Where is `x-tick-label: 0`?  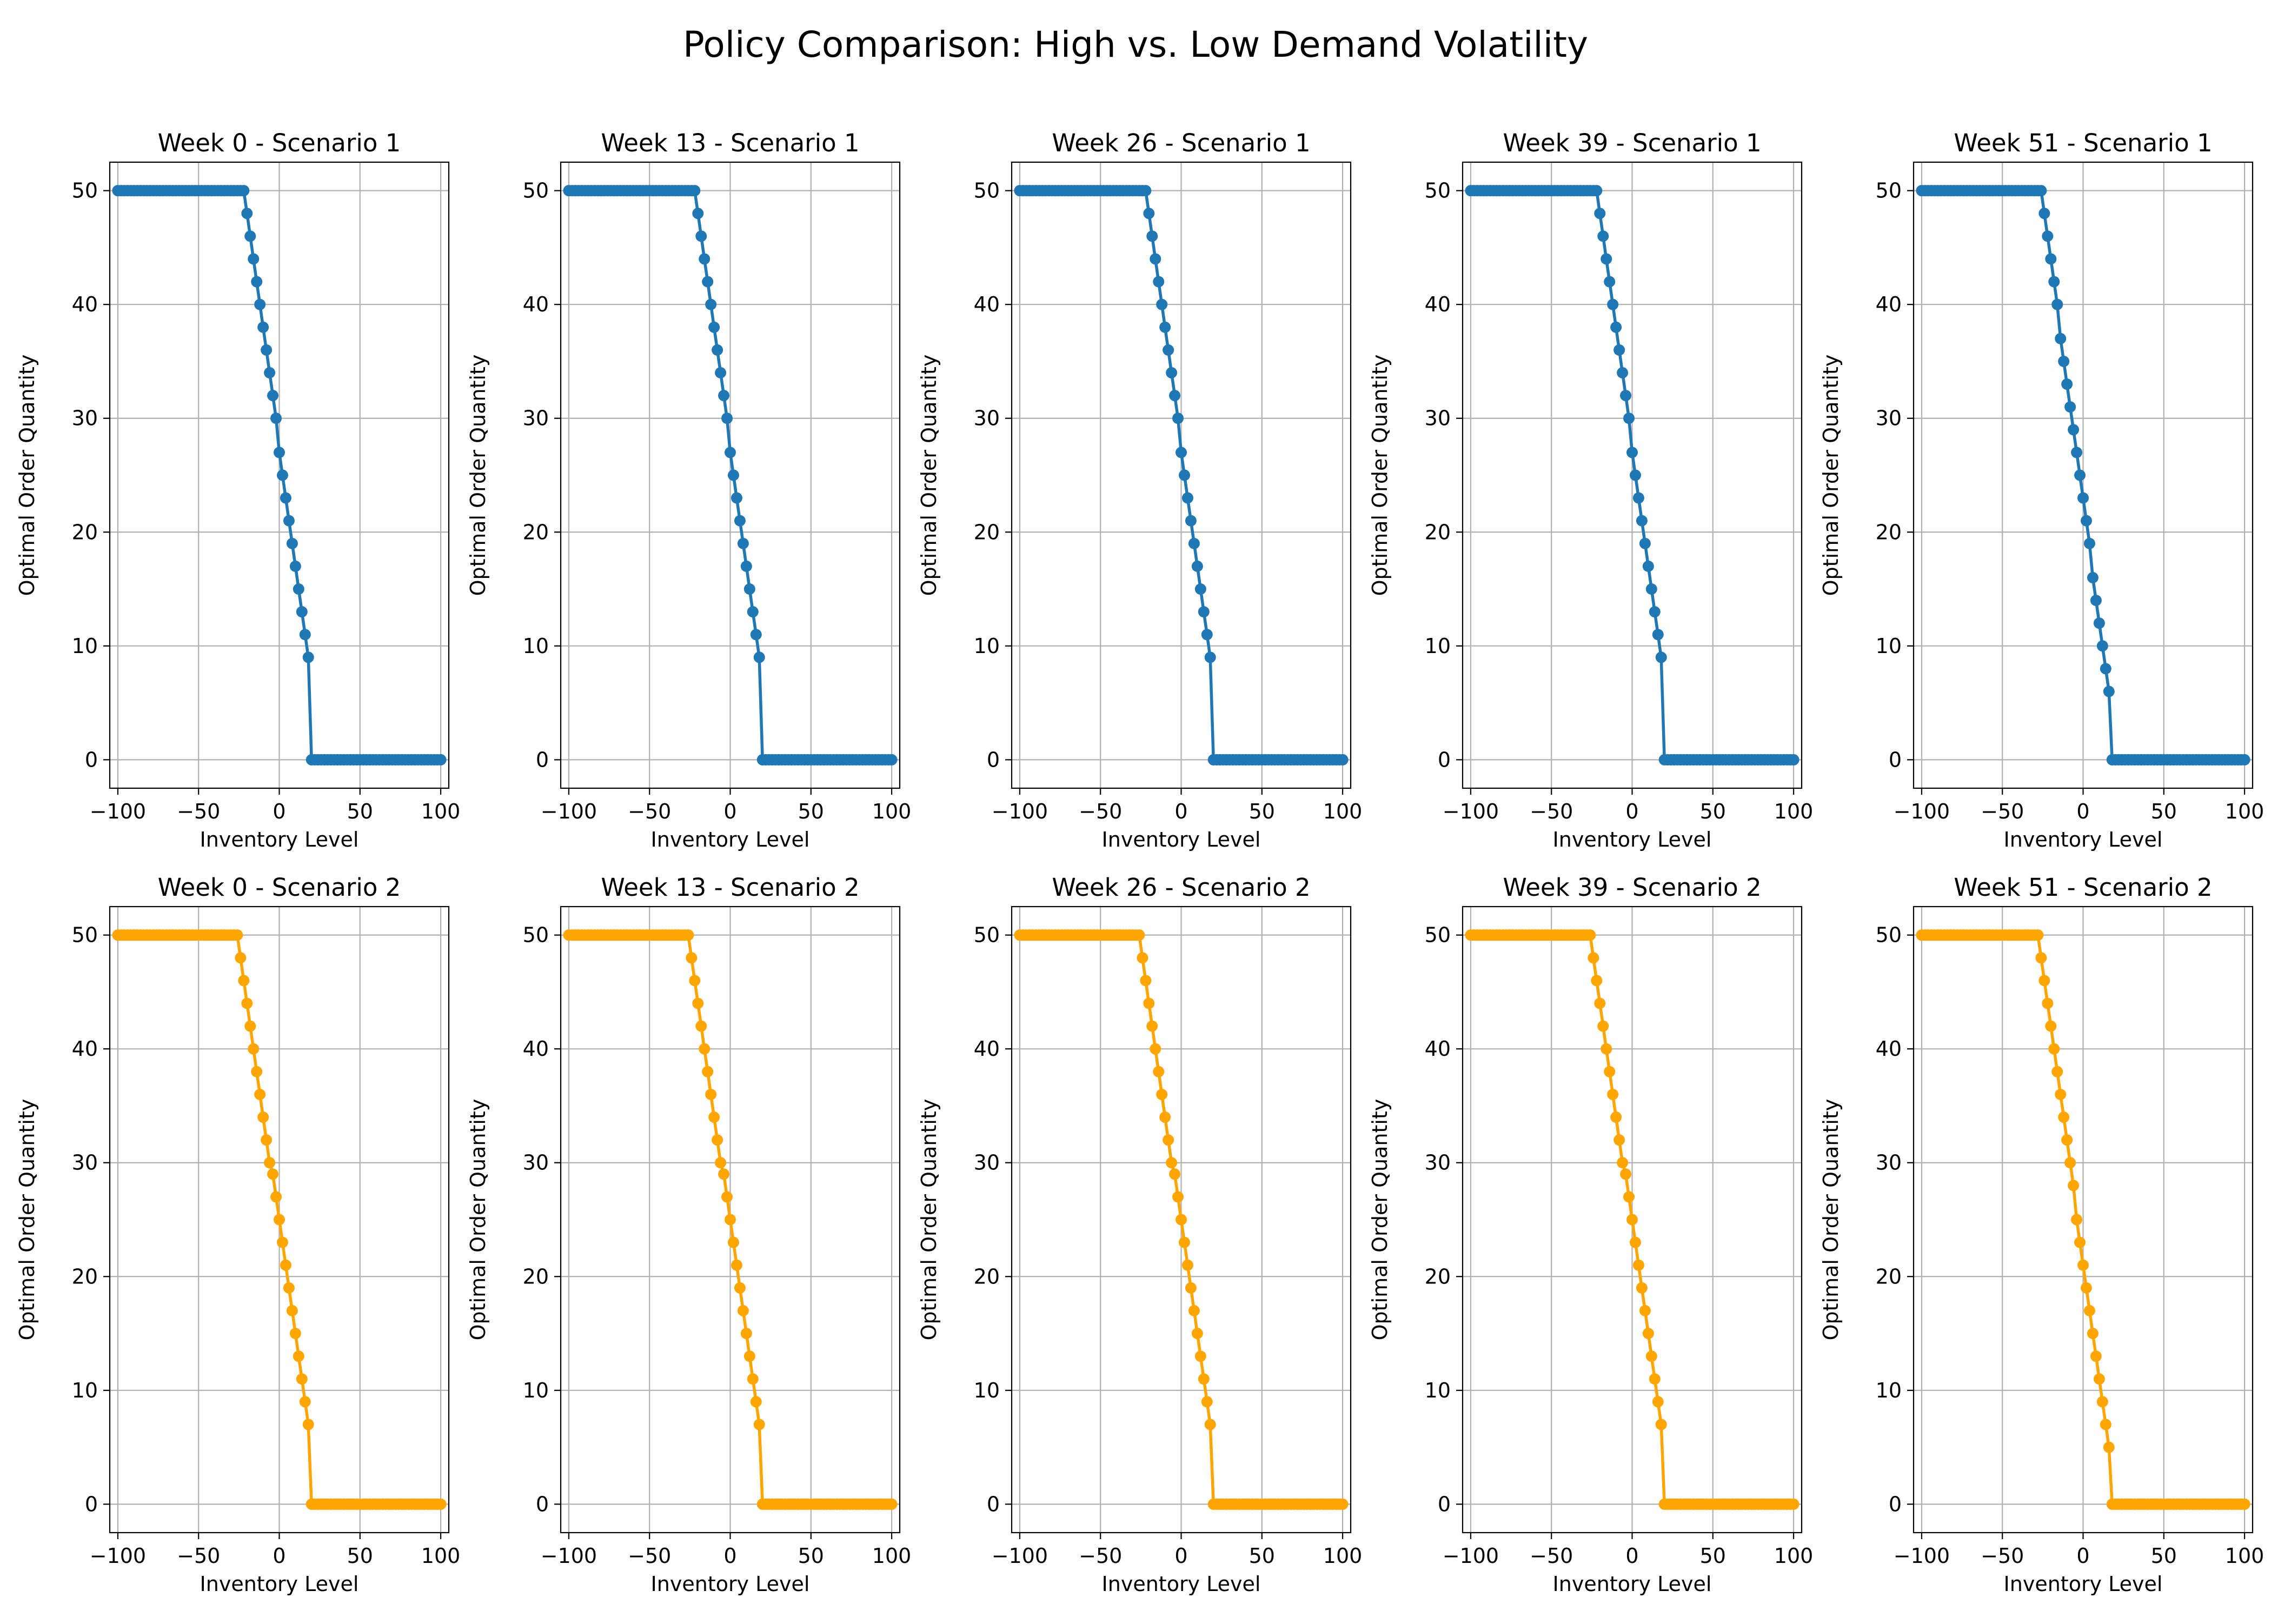
x-tick-label: 0 is located at coordinates (279, 1556).